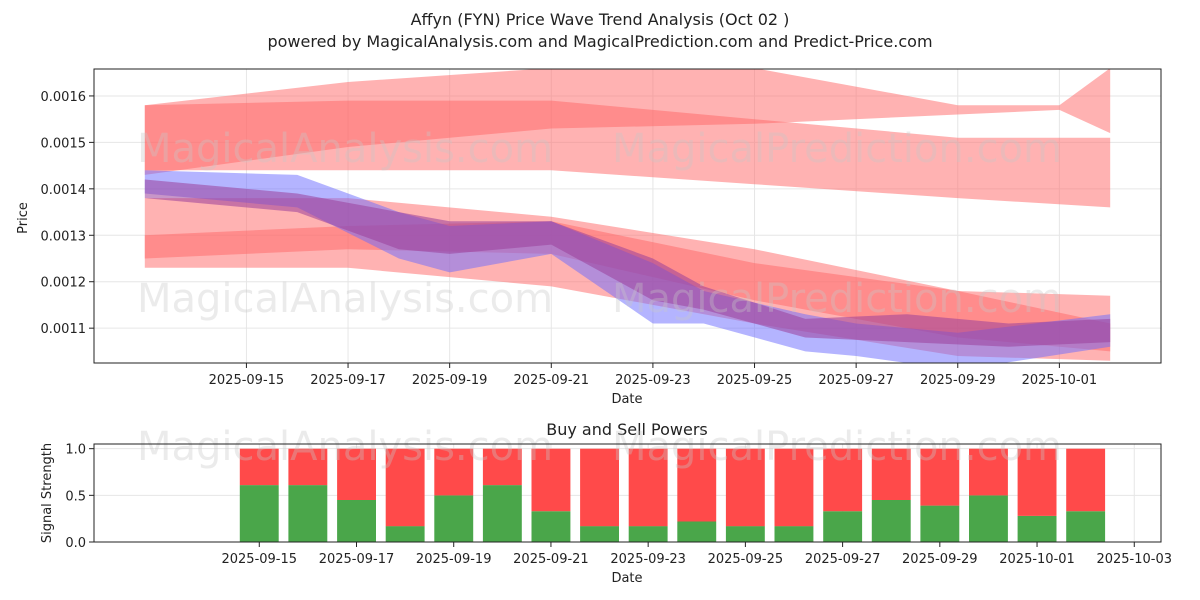  I want to click on price-y-label: Price, so click(23, 218).